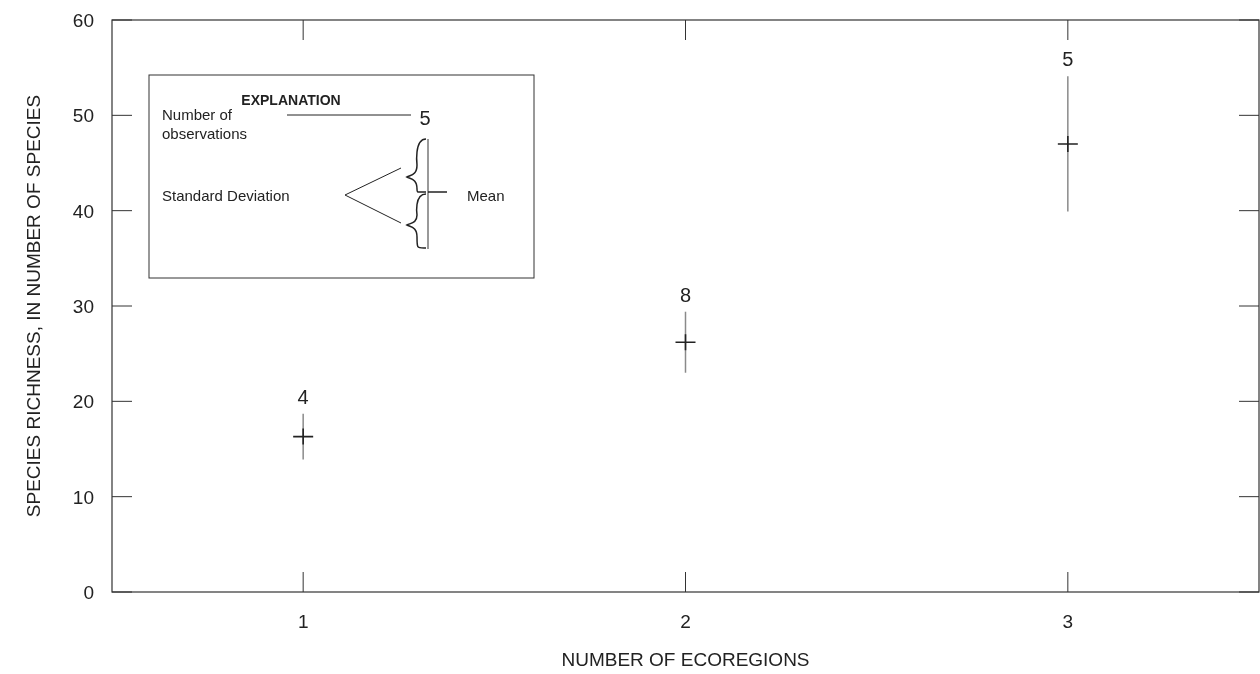  What do you see at coordinates (197, 114) in the screenshot?
I see `annotation: Number of` at bounding box center [197, 114].